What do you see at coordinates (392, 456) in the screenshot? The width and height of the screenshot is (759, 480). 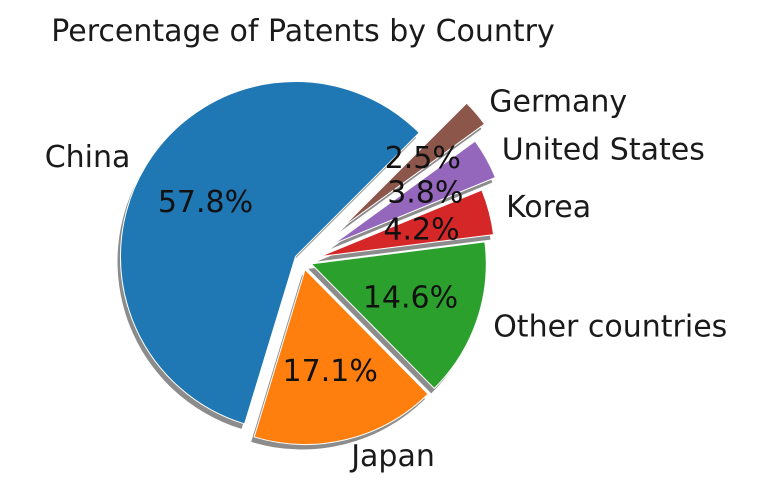 I see `slice-label-japan: Japan` at bounding box center [392, 456].